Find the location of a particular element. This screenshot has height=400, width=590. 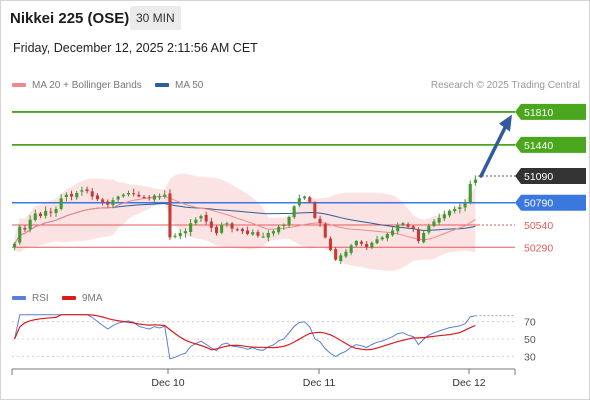

instrument-title: Nikkei 225 (OSE) is located at coordinates (70, 18).